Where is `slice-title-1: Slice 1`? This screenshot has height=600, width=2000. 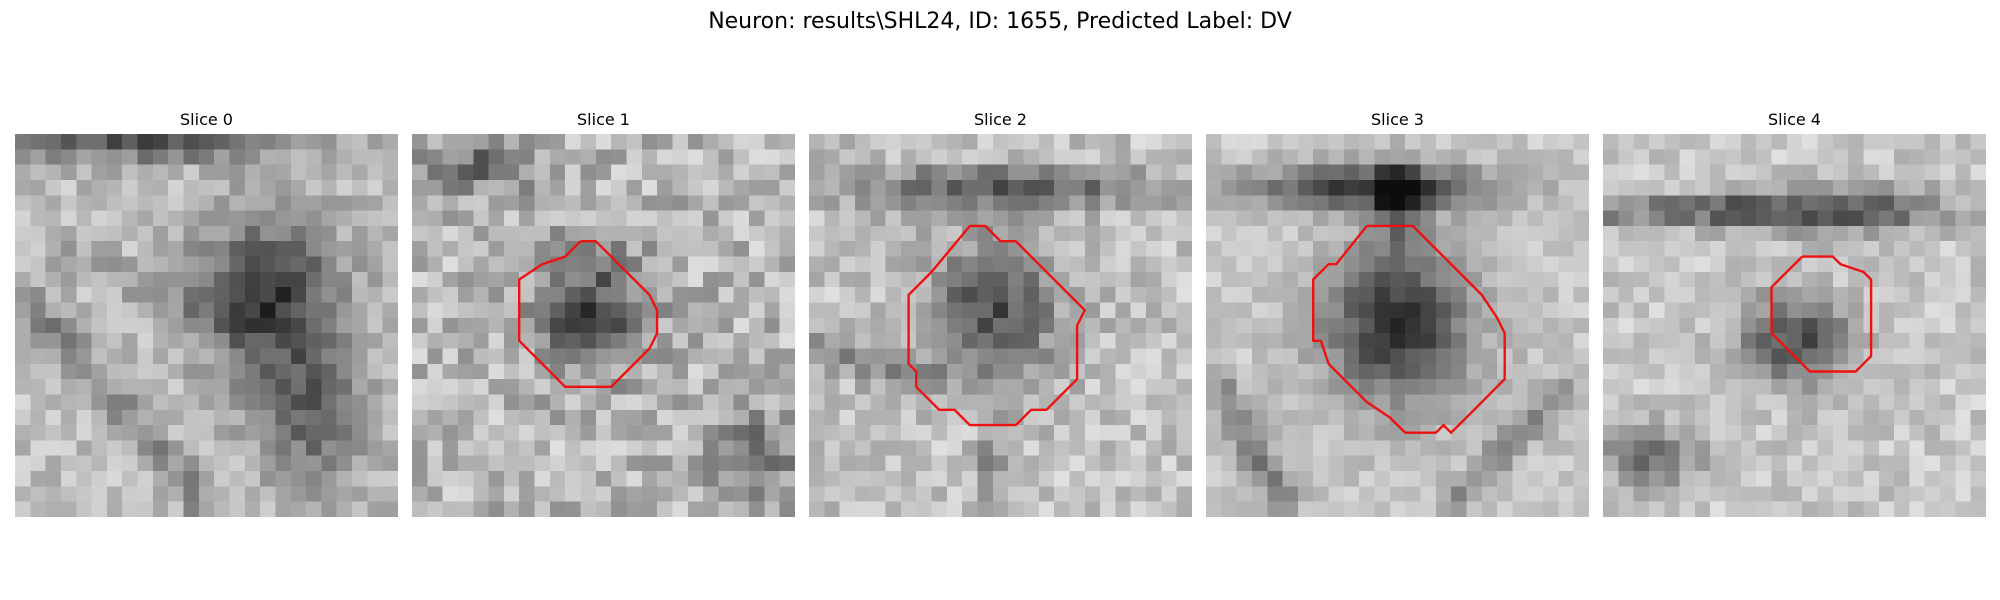
slice-title-1: Slice 1 is located at coordinates (603, 119).